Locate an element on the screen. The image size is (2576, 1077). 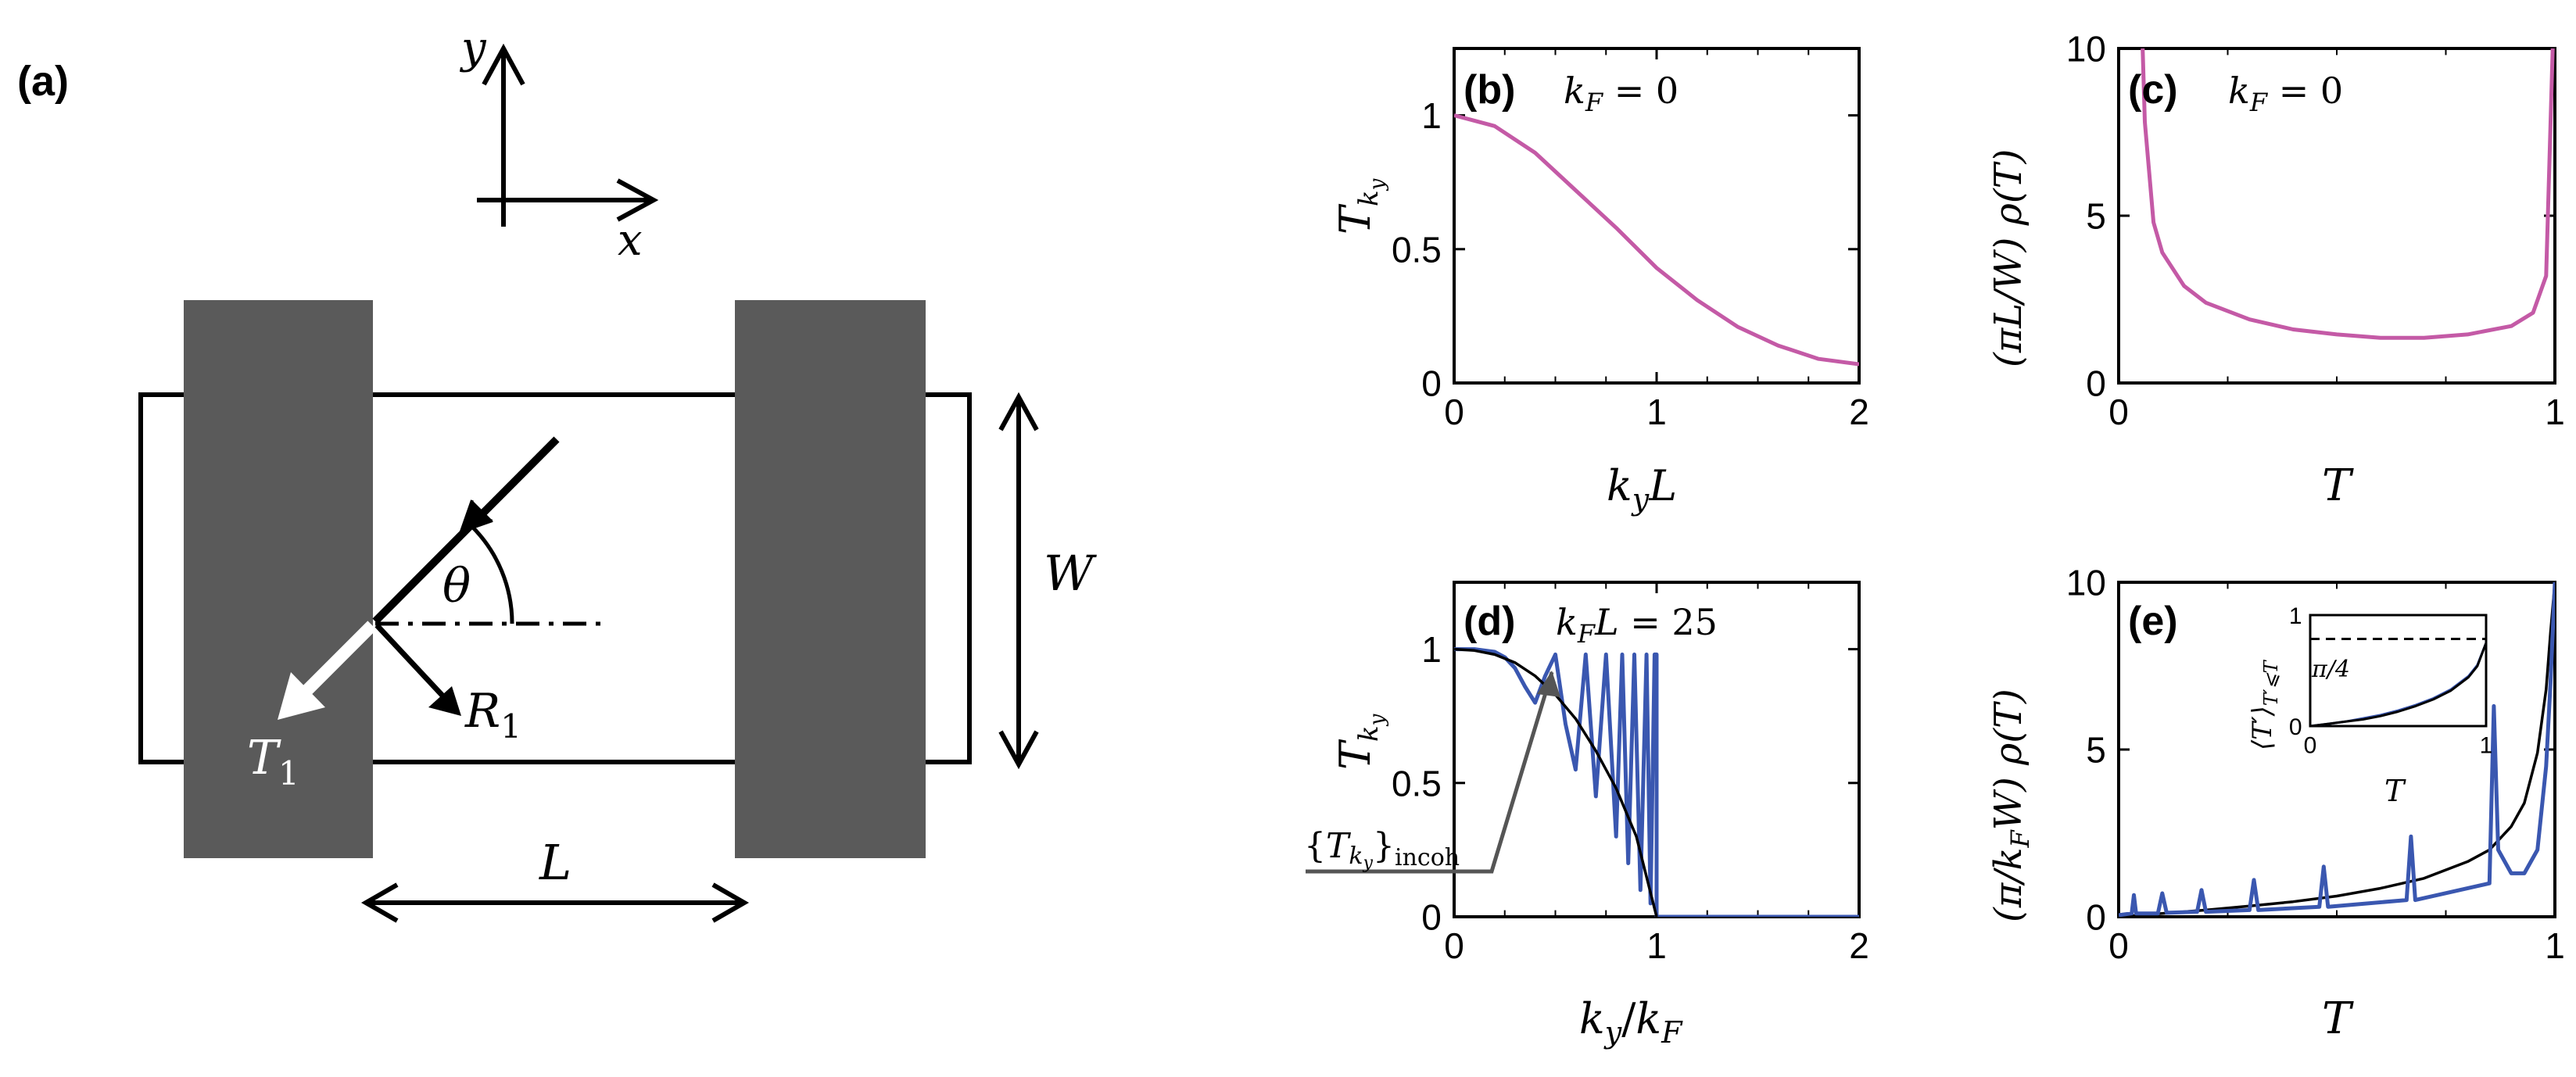
panel-c-xlabel: T is located at coordinates (2338, 485).